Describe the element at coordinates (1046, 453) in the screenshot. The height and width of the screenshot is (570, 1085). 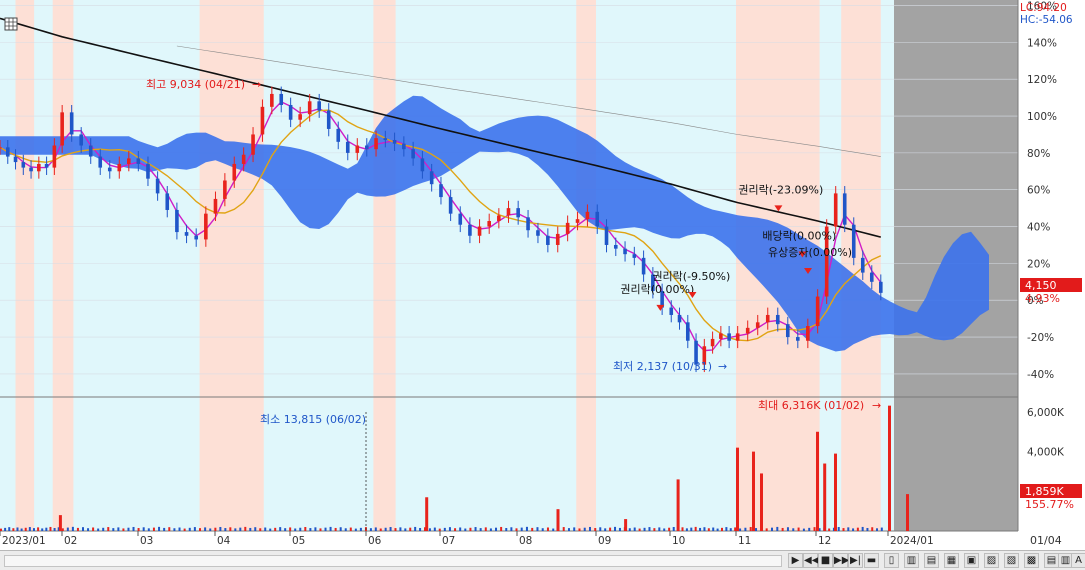
I see `volume-axis-tick-label: 4,000K` at that location.